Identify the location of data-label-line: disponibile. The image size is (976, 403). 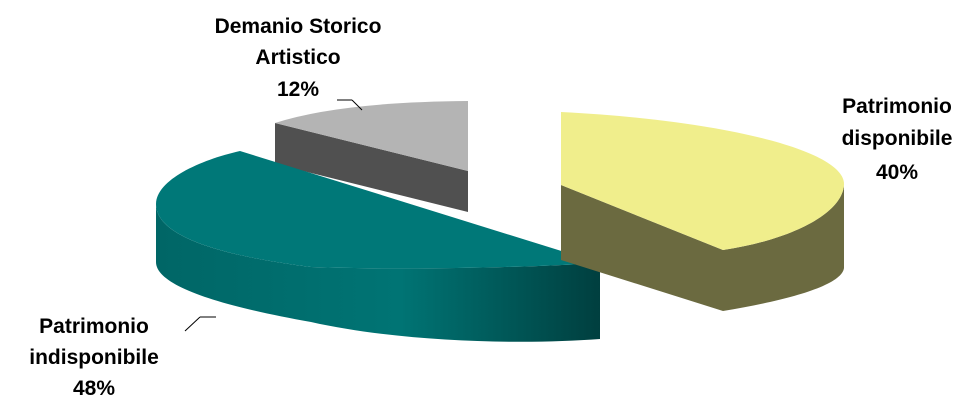
(897, 138).